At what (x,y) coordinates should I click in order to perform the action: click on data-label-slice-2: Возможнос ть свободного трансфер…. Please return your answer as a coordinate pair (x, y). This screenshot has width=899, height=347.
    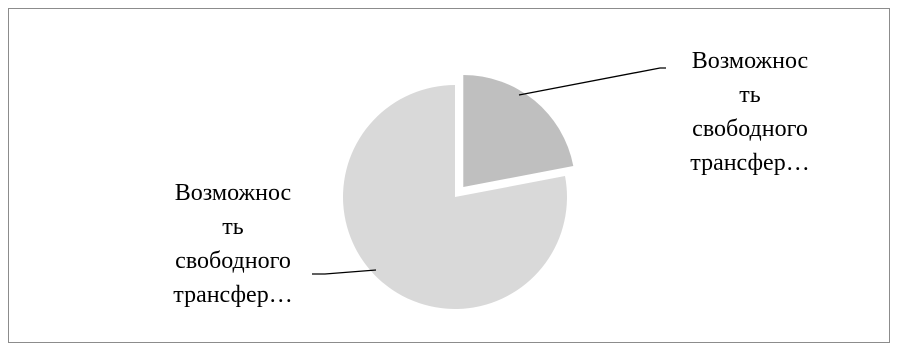
    Looking at the image, I should click on (233, 244).